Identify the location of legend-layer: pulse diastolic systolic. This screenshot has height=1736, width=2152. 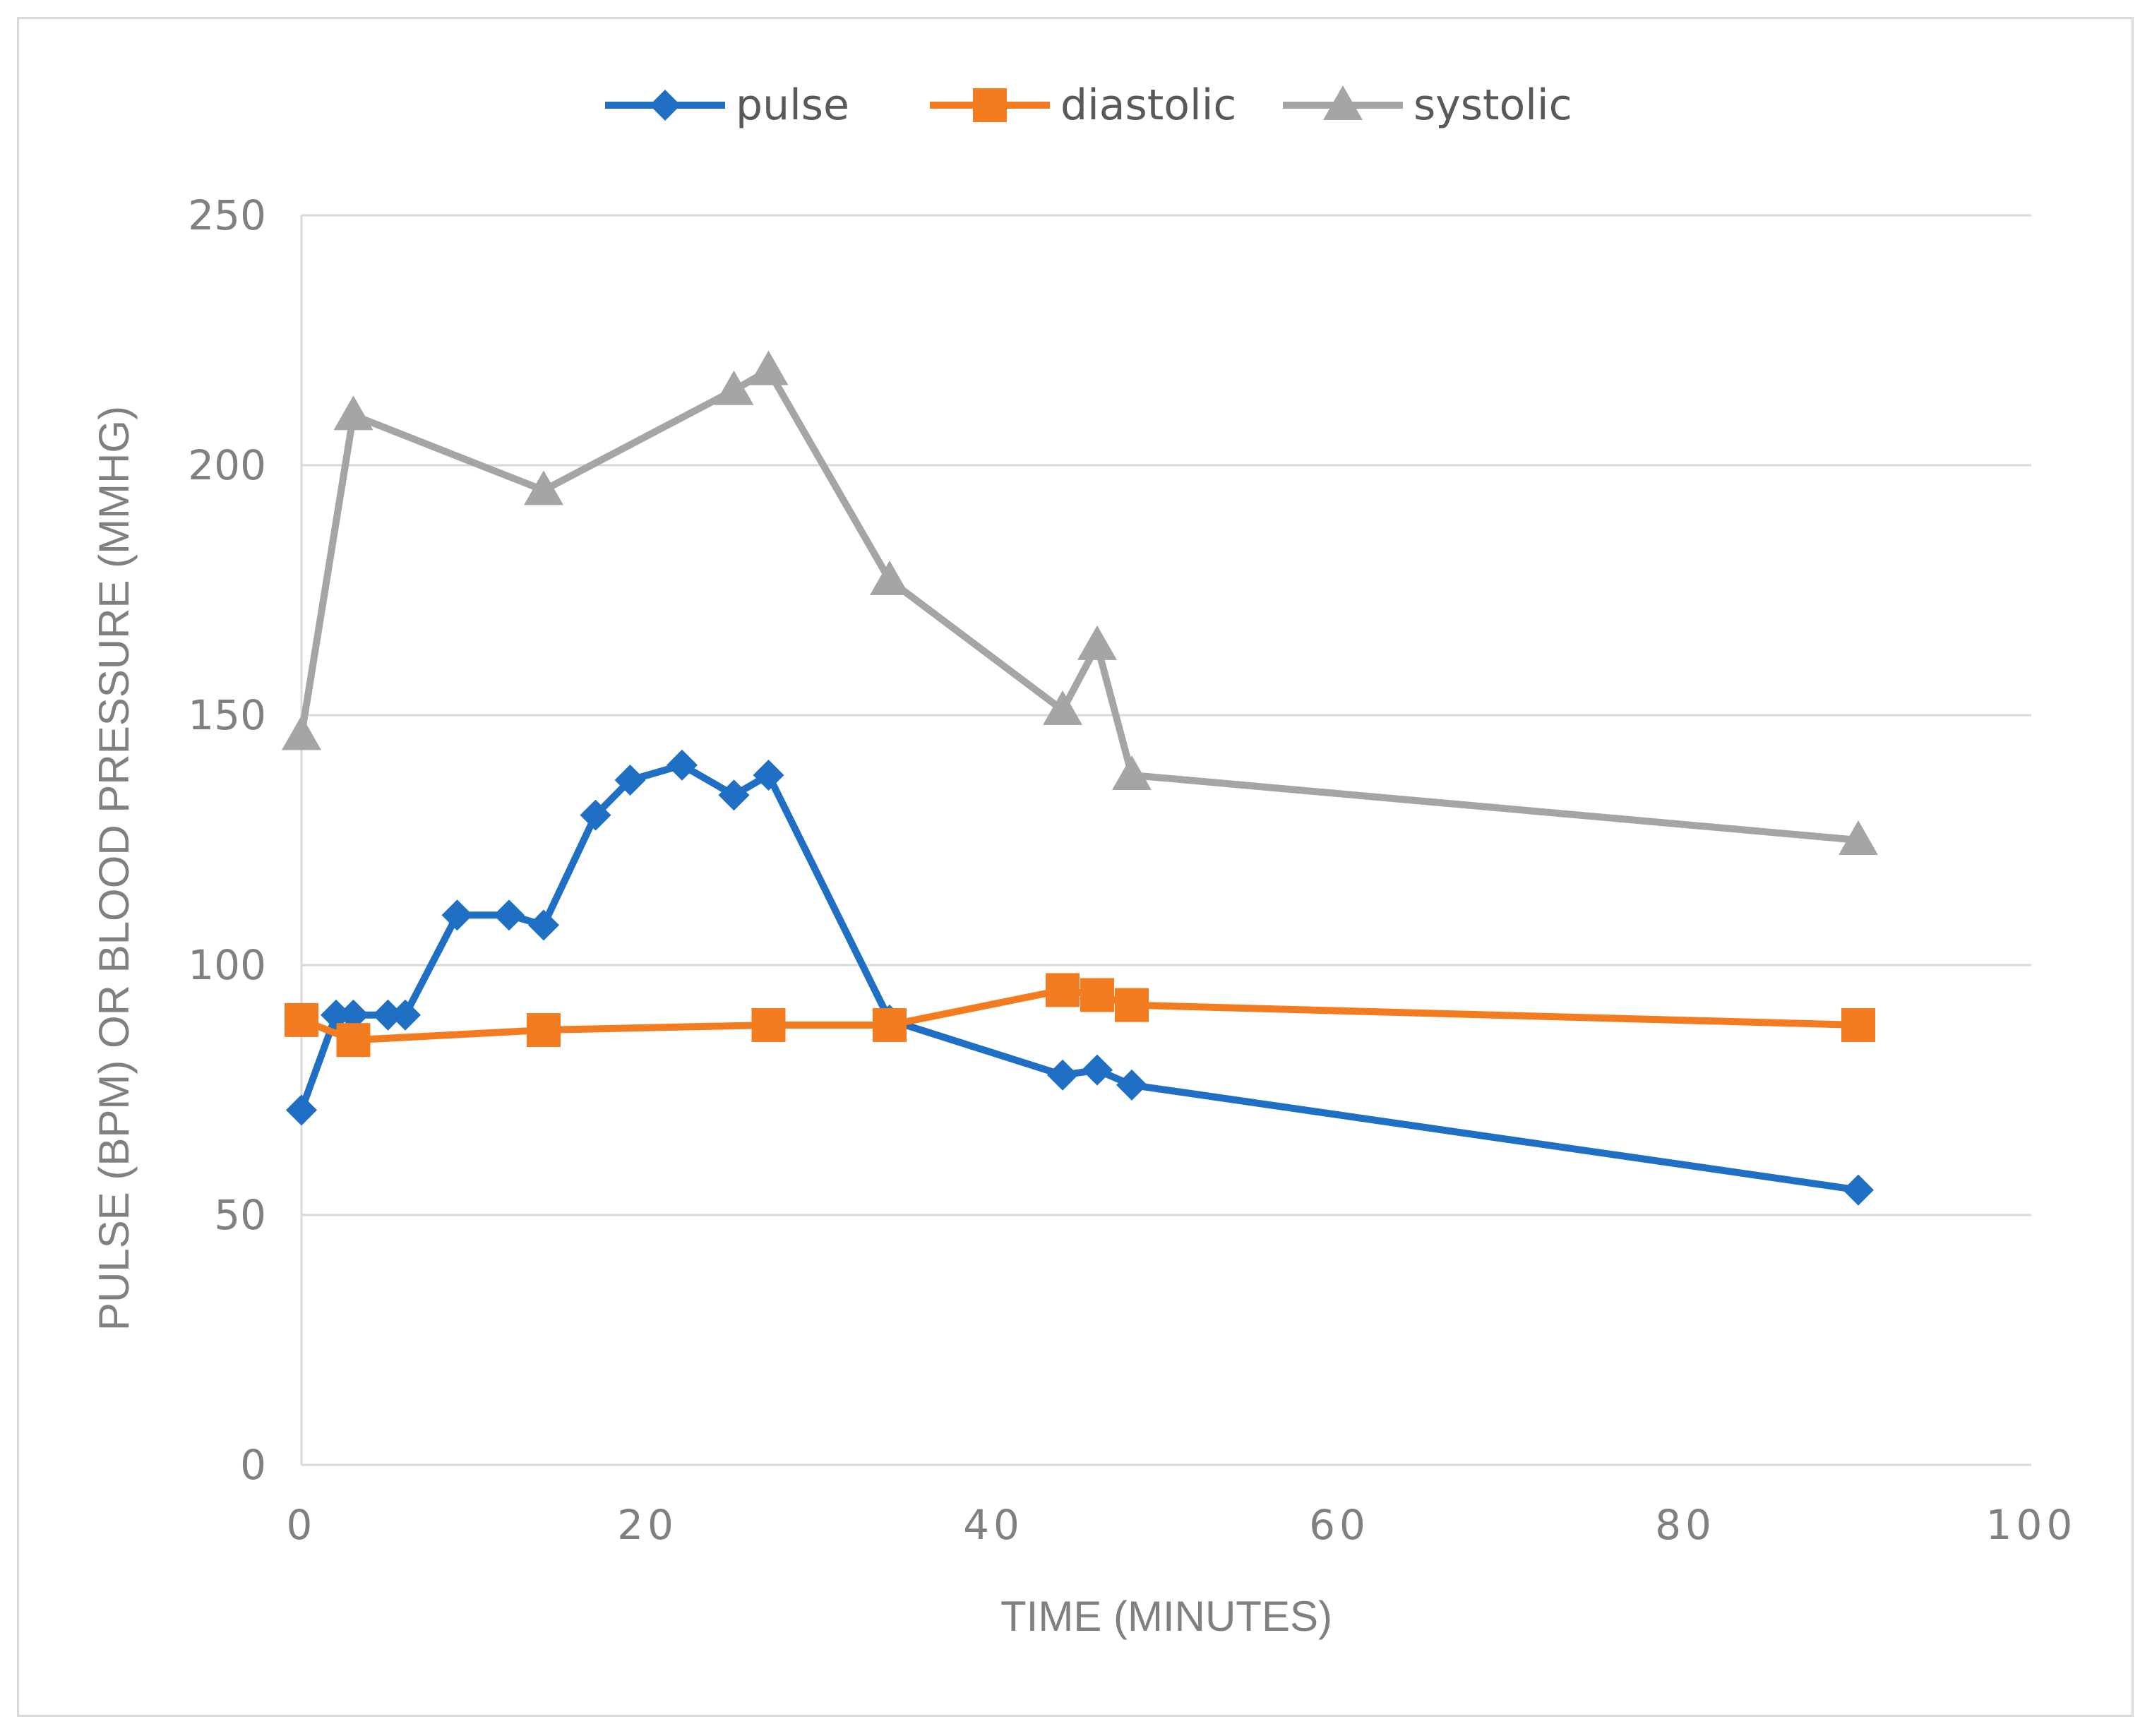
(1088, 105).